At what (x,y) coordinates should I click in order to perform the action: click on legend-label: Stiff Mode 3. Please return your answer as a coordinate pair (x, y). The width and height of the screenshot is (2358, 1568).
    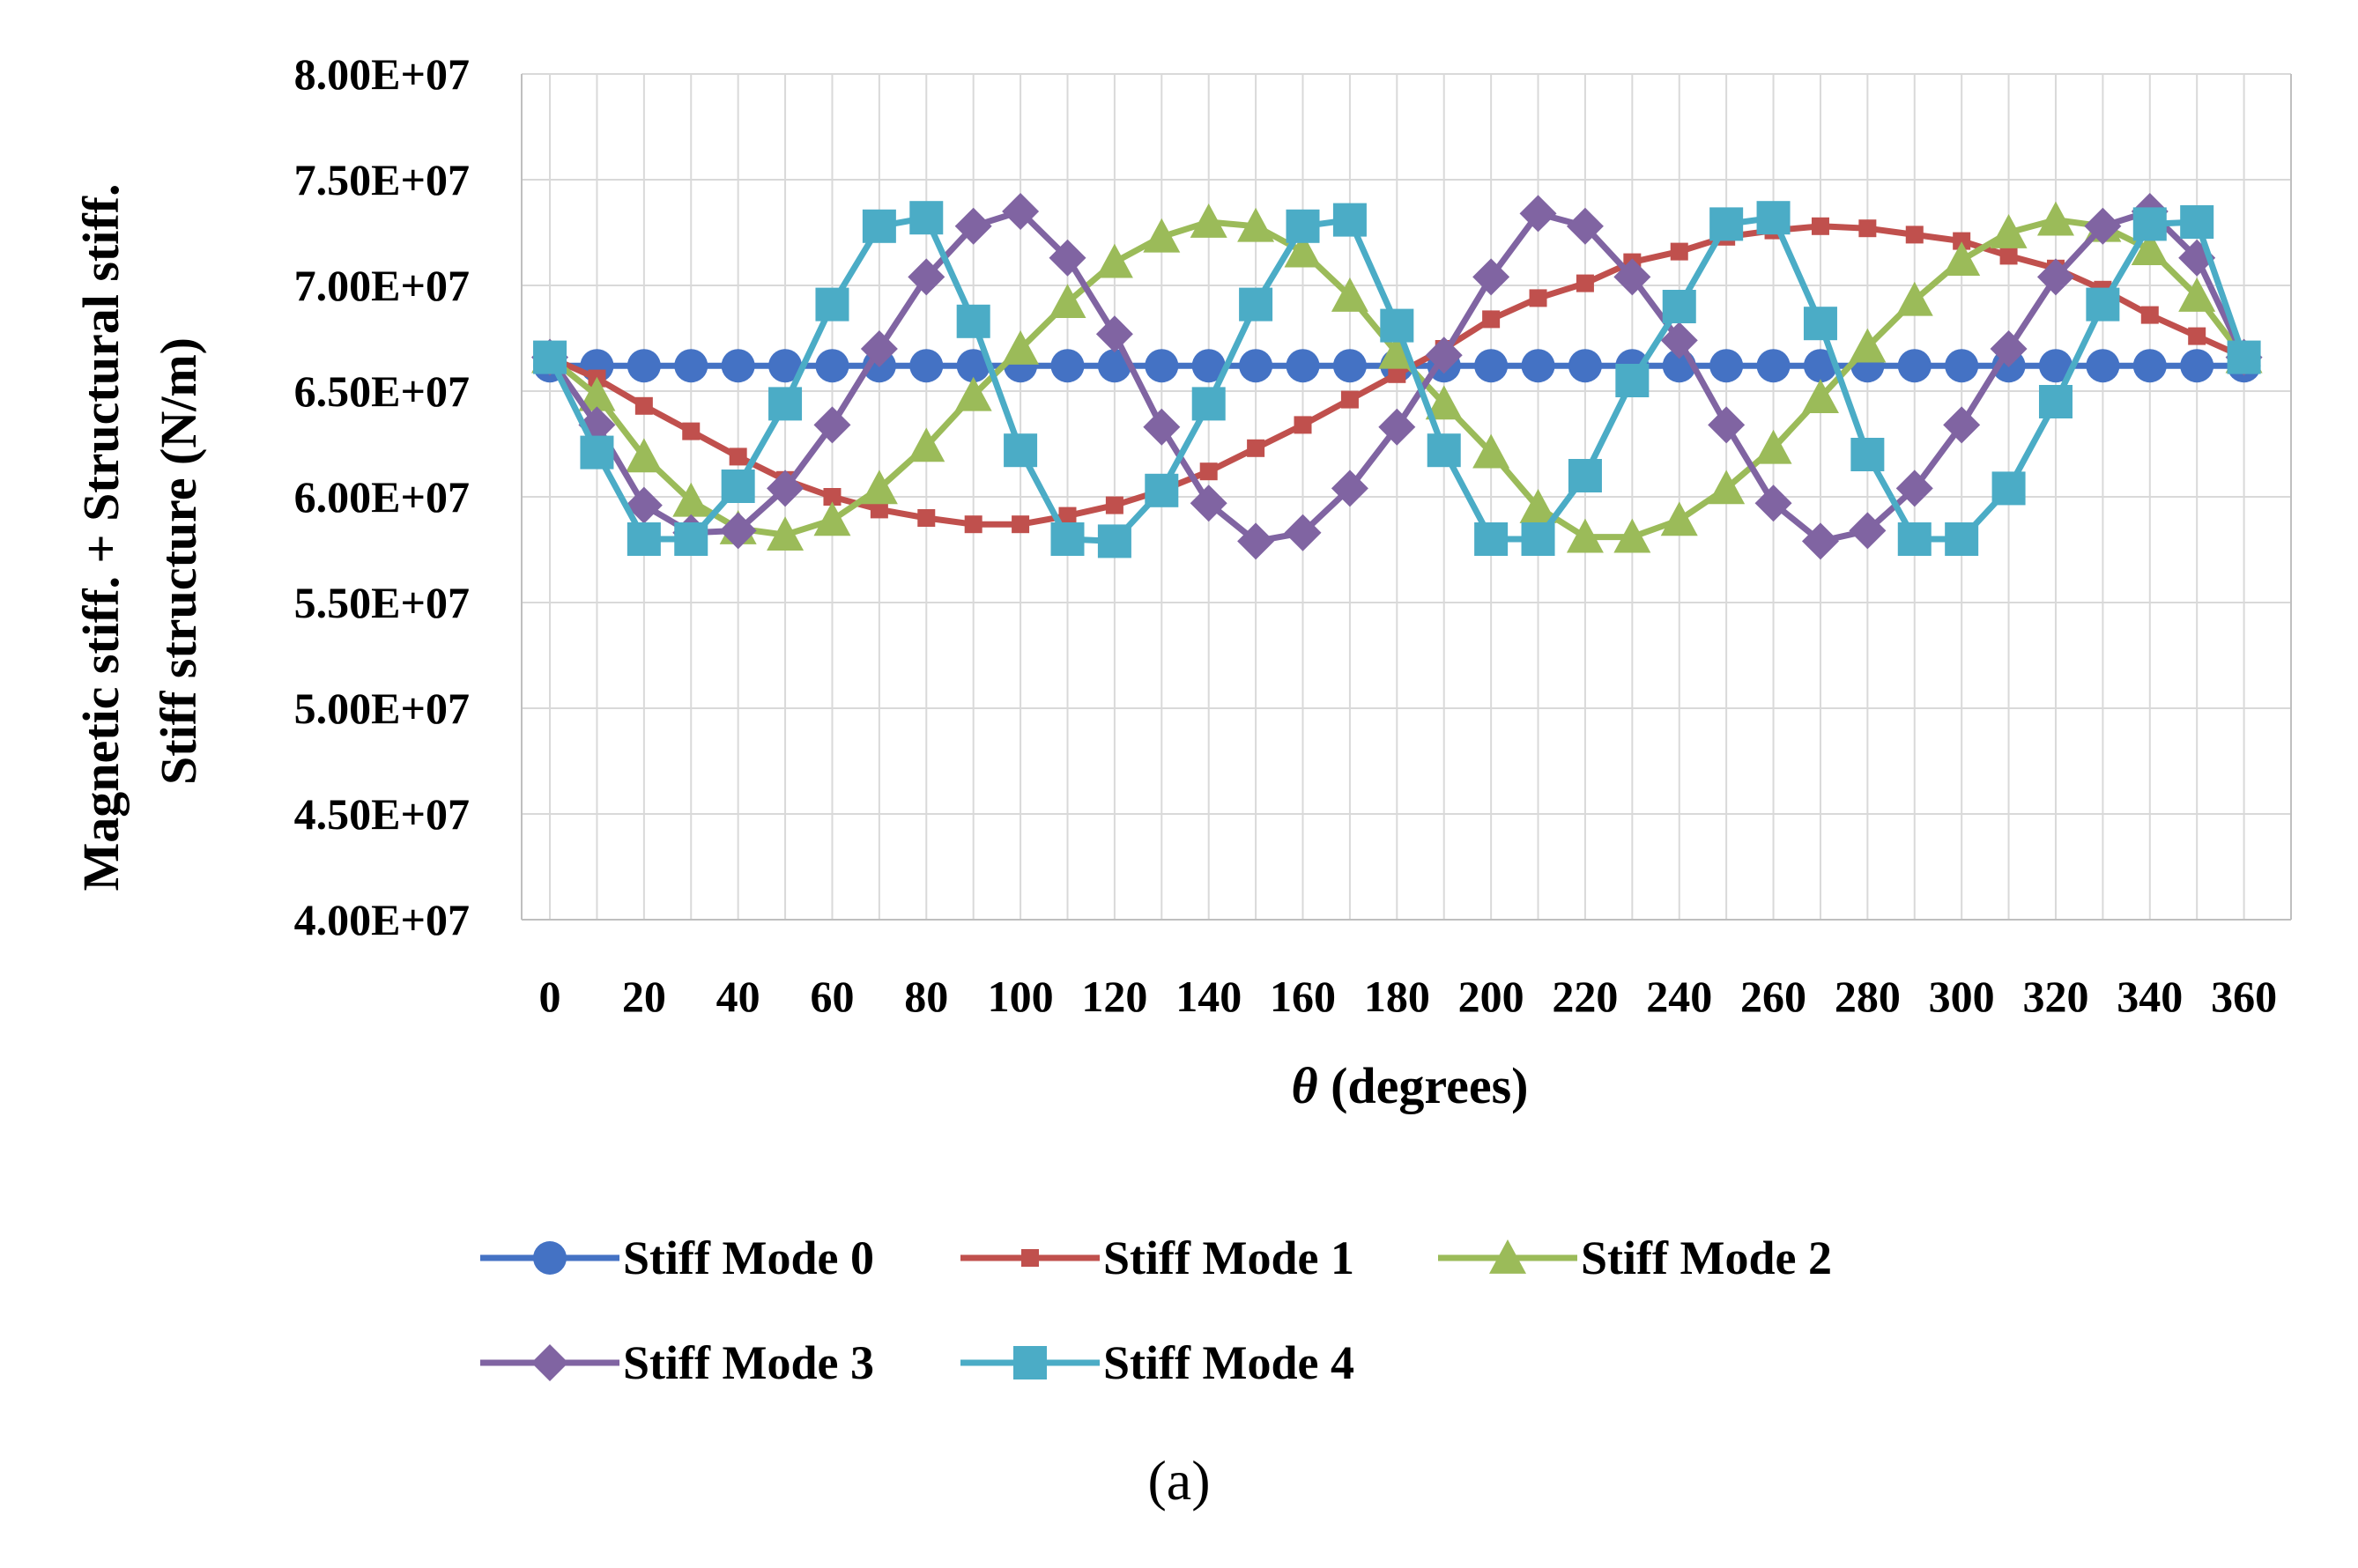
    Looking at the image, I should click on (748, 1362).